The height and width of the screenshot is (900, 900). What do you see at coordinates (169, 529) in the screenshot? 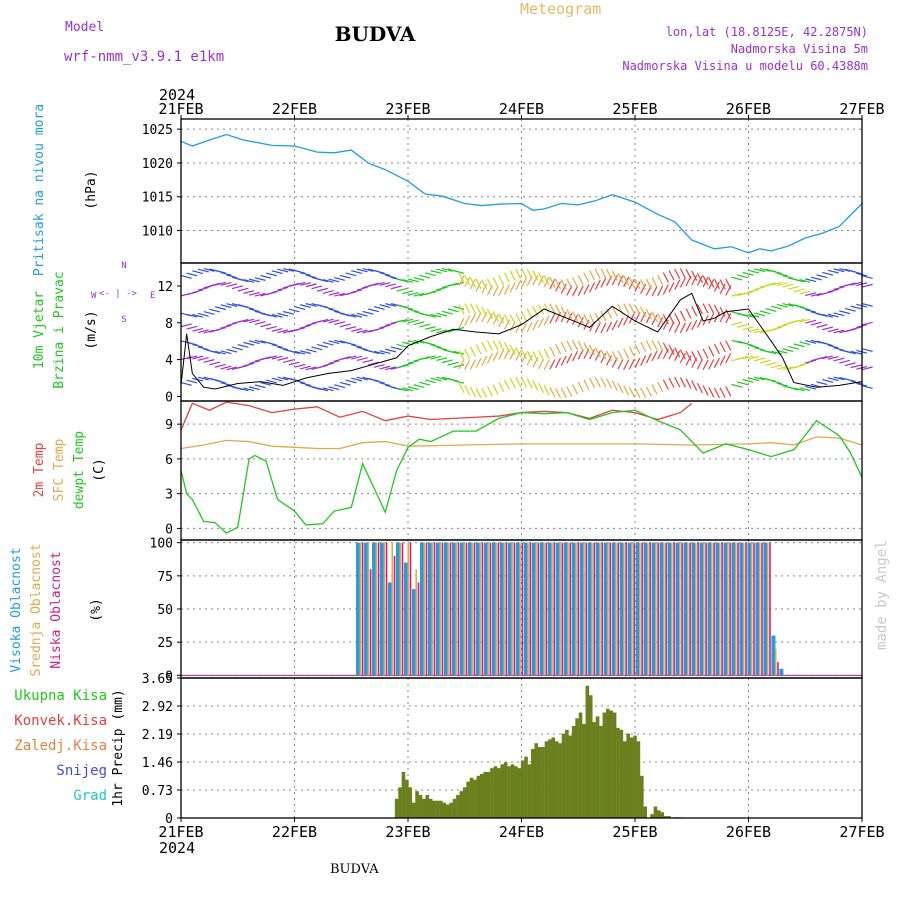
I see `temp-tick-label: 0` at bounding box center [169, 529].